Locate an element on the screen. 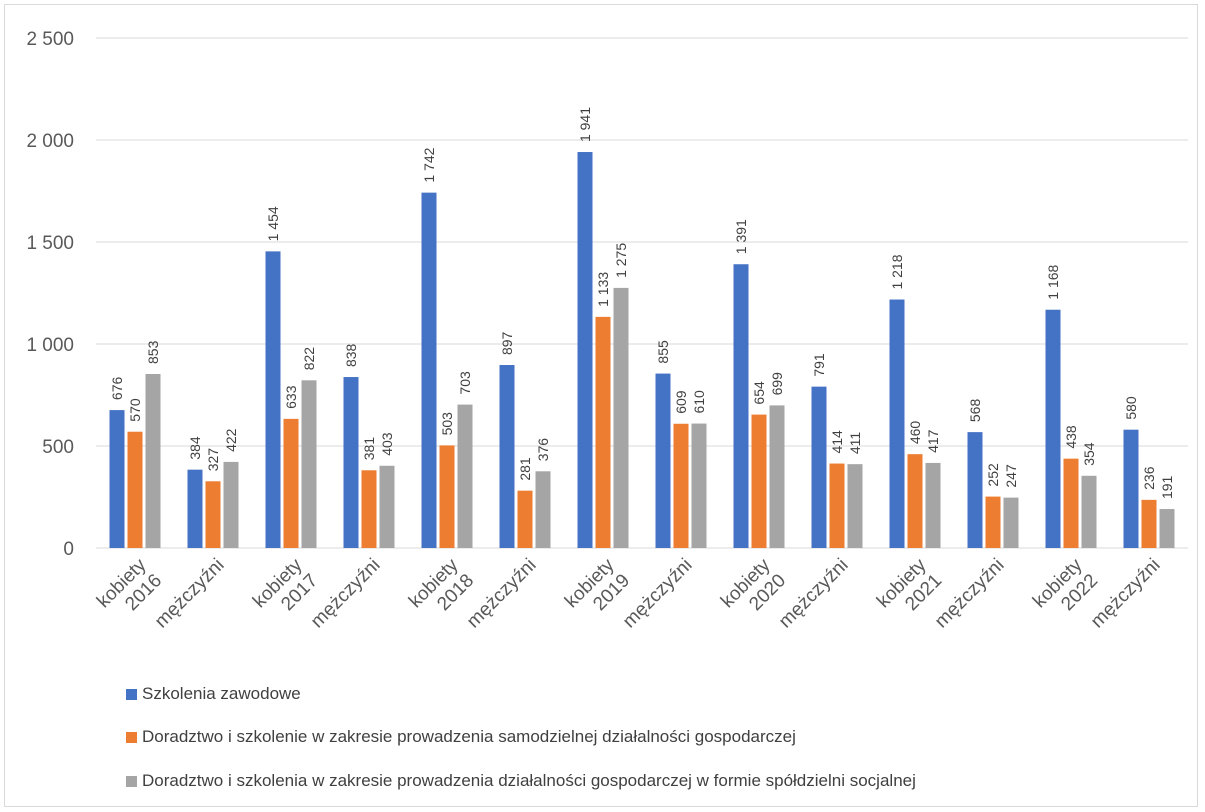  data-label: 327 is located at coordinates (213, 460).